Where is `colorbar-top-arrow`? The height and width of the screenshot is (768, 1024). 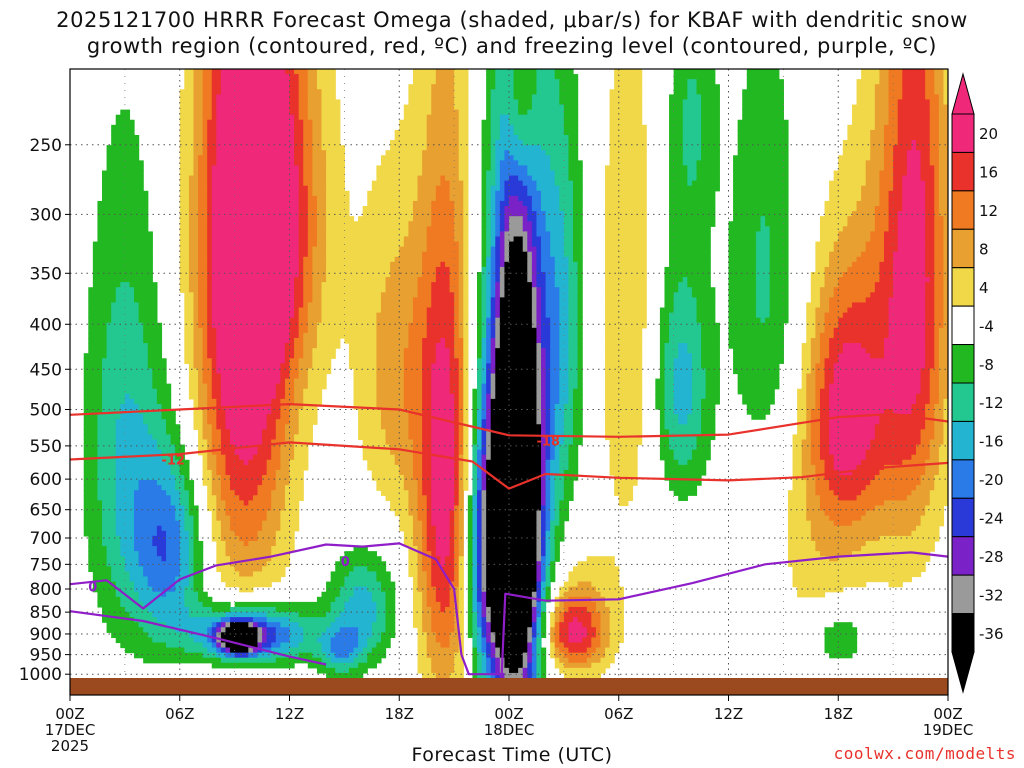
colorbar-top-arrow is located at coordinates (963, 93).